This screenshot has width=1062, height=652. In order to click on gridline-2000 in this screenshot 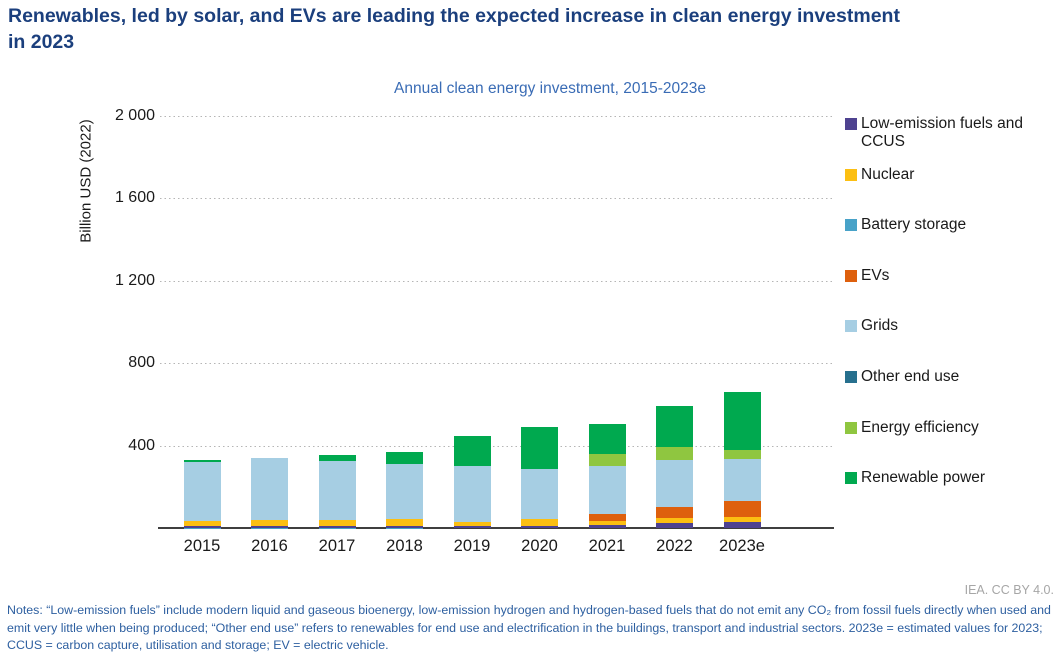, I will do `click(496, 116)`.